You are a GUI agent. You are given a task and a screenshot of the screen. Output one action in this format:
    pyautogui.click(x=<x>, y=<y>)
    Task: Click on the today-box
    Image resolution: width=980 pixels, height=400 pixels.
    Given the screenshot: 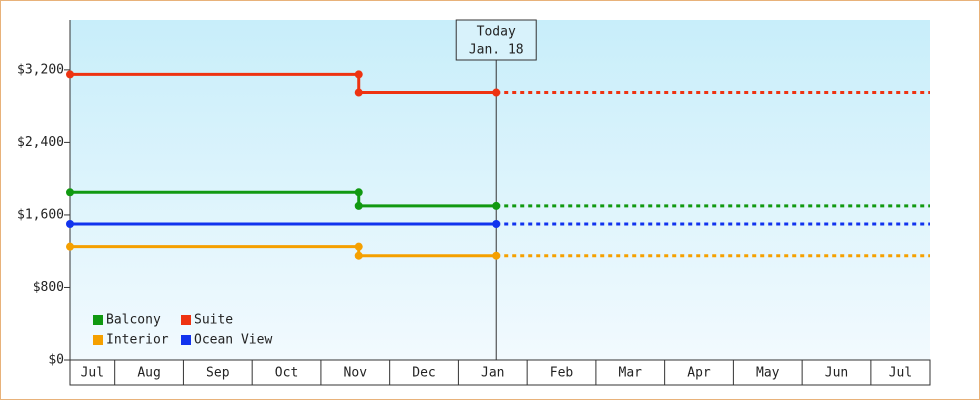 What is the action you would take?
    pyautogui.click(x=496, y=40)
    